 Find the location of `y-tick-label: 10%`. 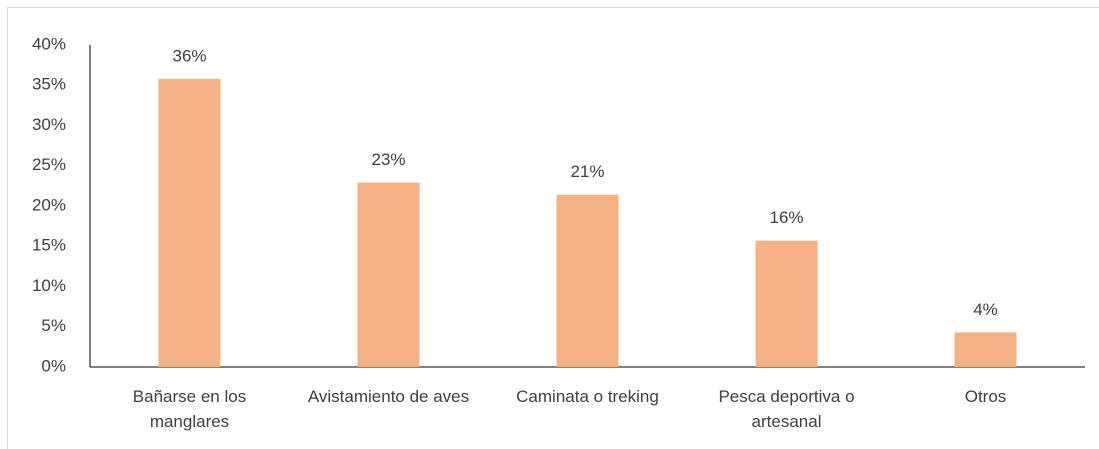

y-tick-label: 10% is located at coordinates (49, 285).